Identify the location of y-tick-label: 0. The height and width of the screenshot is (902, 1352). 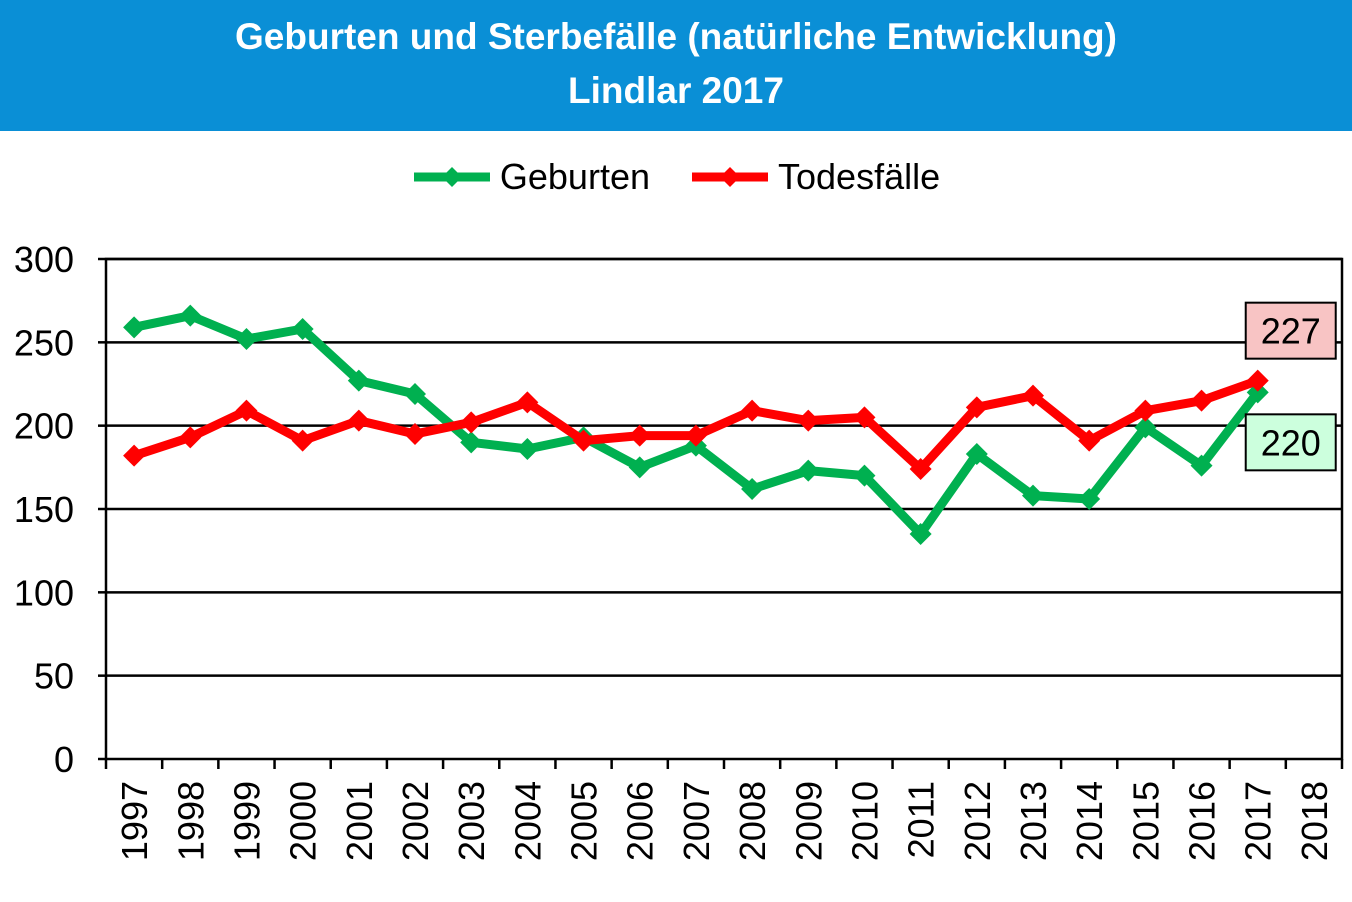
(64, 759).